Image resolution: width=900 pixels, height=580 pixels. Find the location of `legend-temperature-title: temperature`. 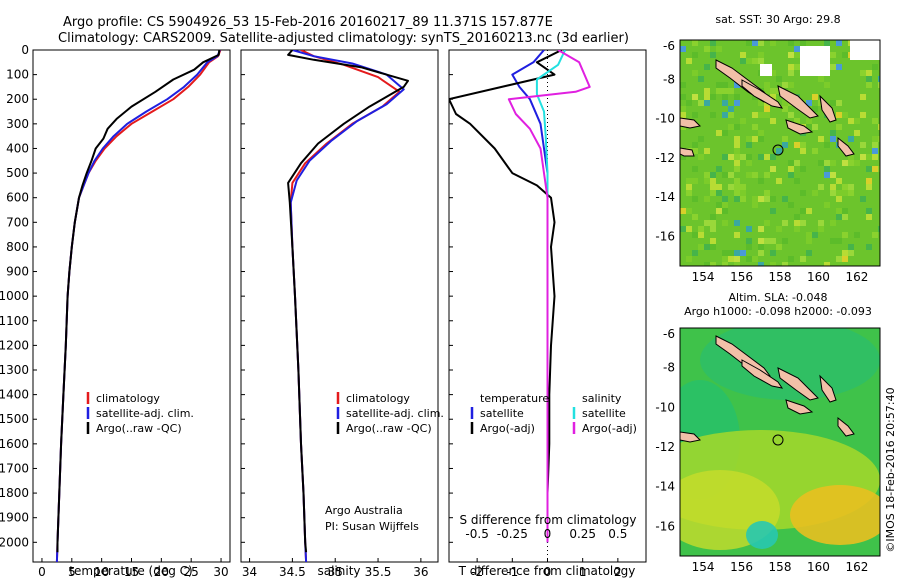

legend-temperature-title: temperature is located at coordinates (514, 398).